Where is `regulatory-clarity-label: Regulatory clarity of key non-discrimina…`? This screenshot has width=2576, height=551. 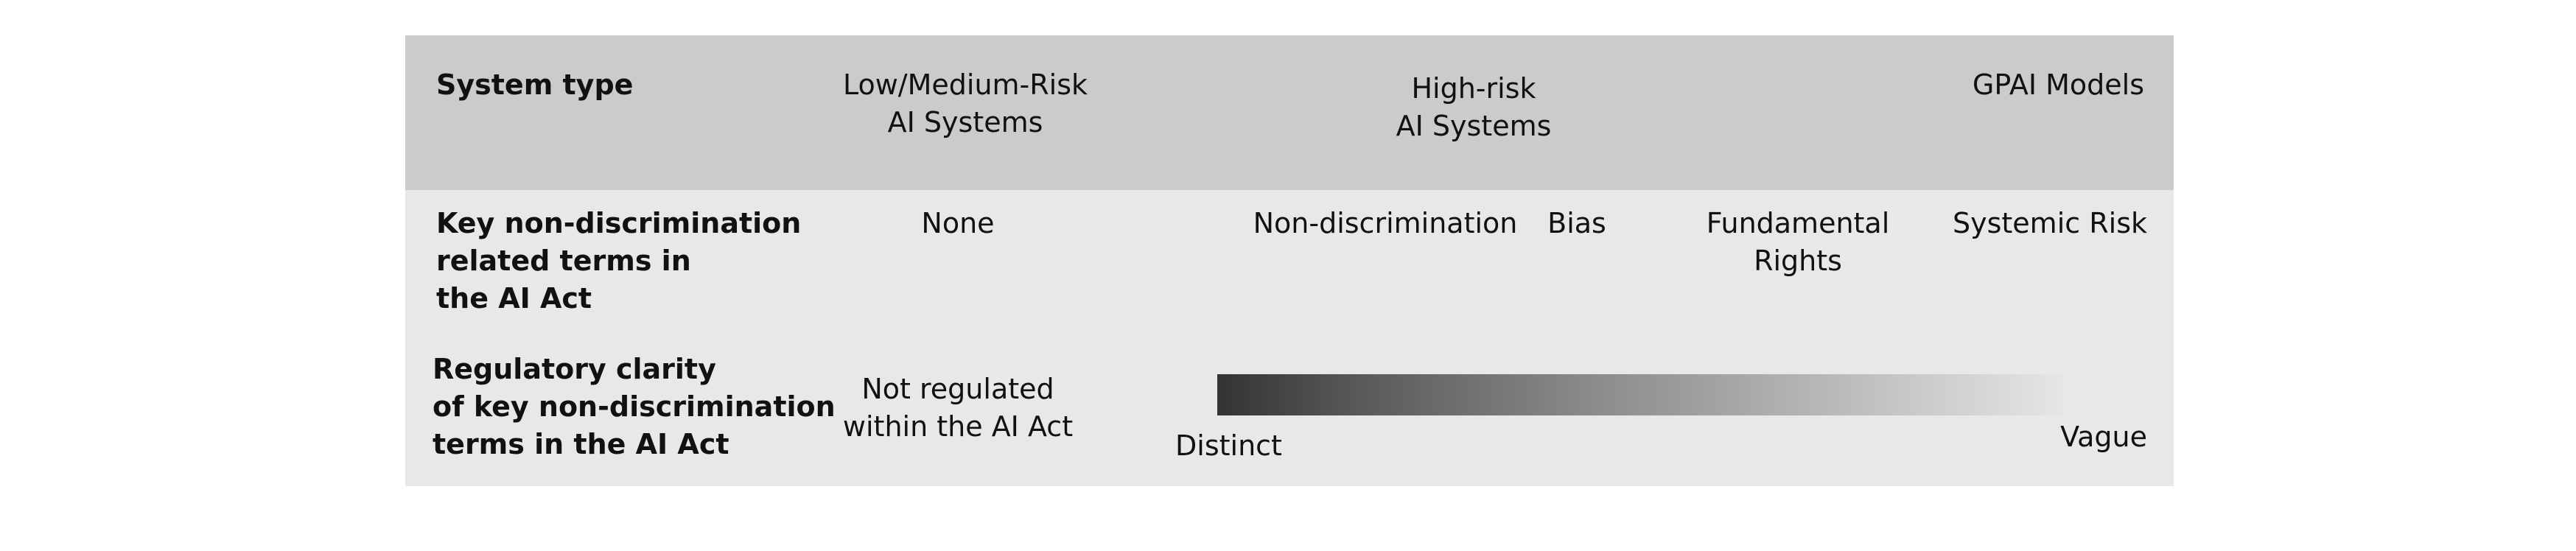 regulatory-clarity-label: Regulatory clarity of key non-discrimina… is located at coordinates (634, 407).